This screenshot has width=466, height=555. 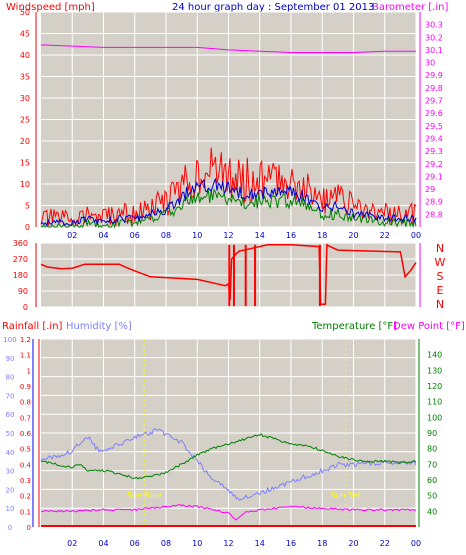 I want to click on rainfall-tick-label: 0.1, so click(x=25, y=512).